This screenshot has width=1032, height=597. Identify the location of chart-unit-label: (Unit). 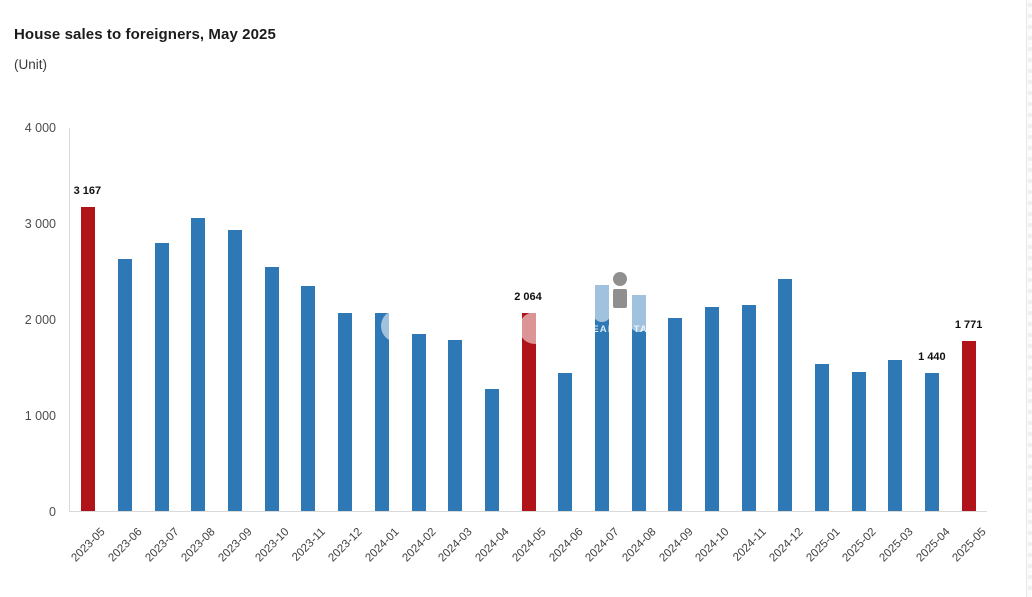
(30, 64).